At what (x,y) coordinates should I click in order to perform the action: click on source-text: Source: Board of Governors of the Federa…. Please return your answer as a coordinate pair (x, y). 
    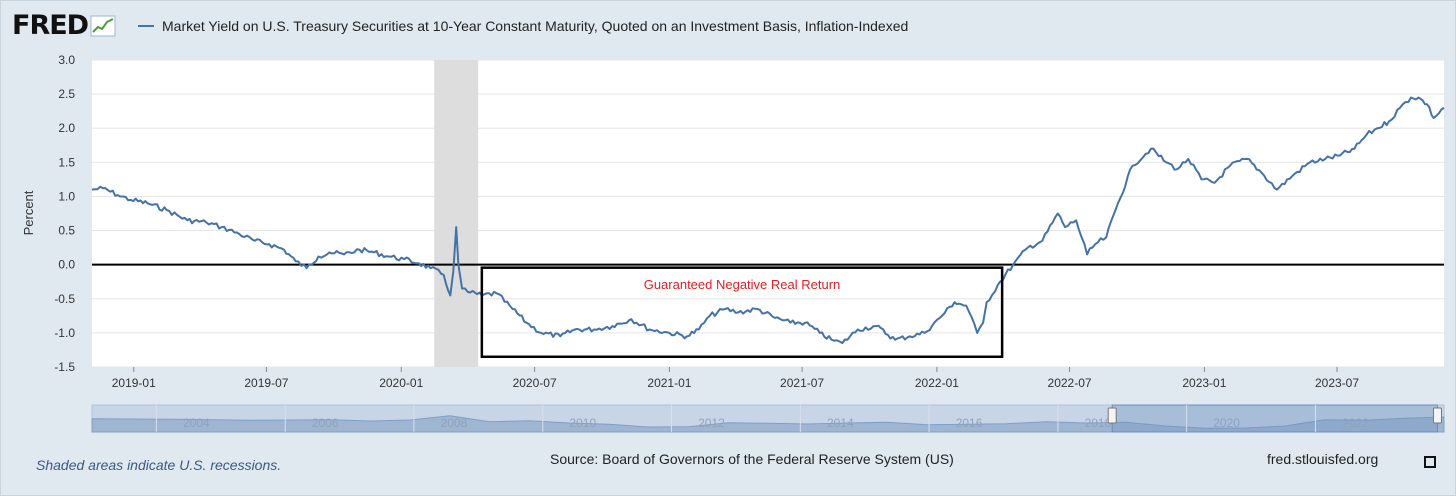
    Looking at the image, I should click on (752, 459).